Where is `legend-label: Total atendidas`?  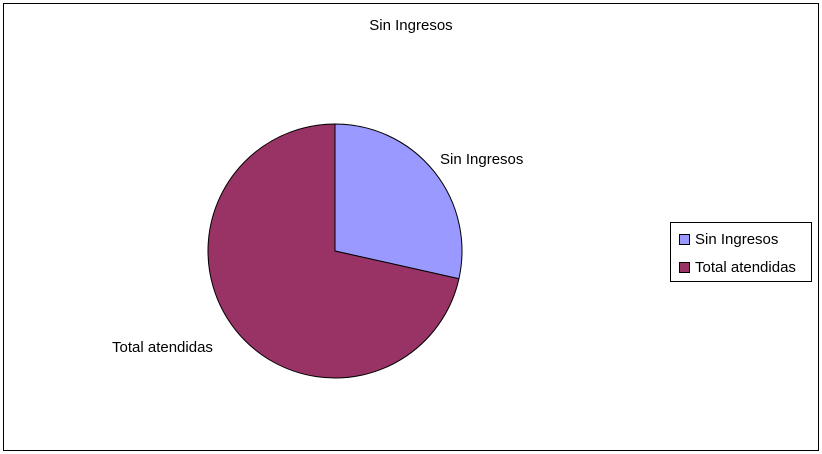 legend-label: Total atendidas is located at coordinates (745, 267).